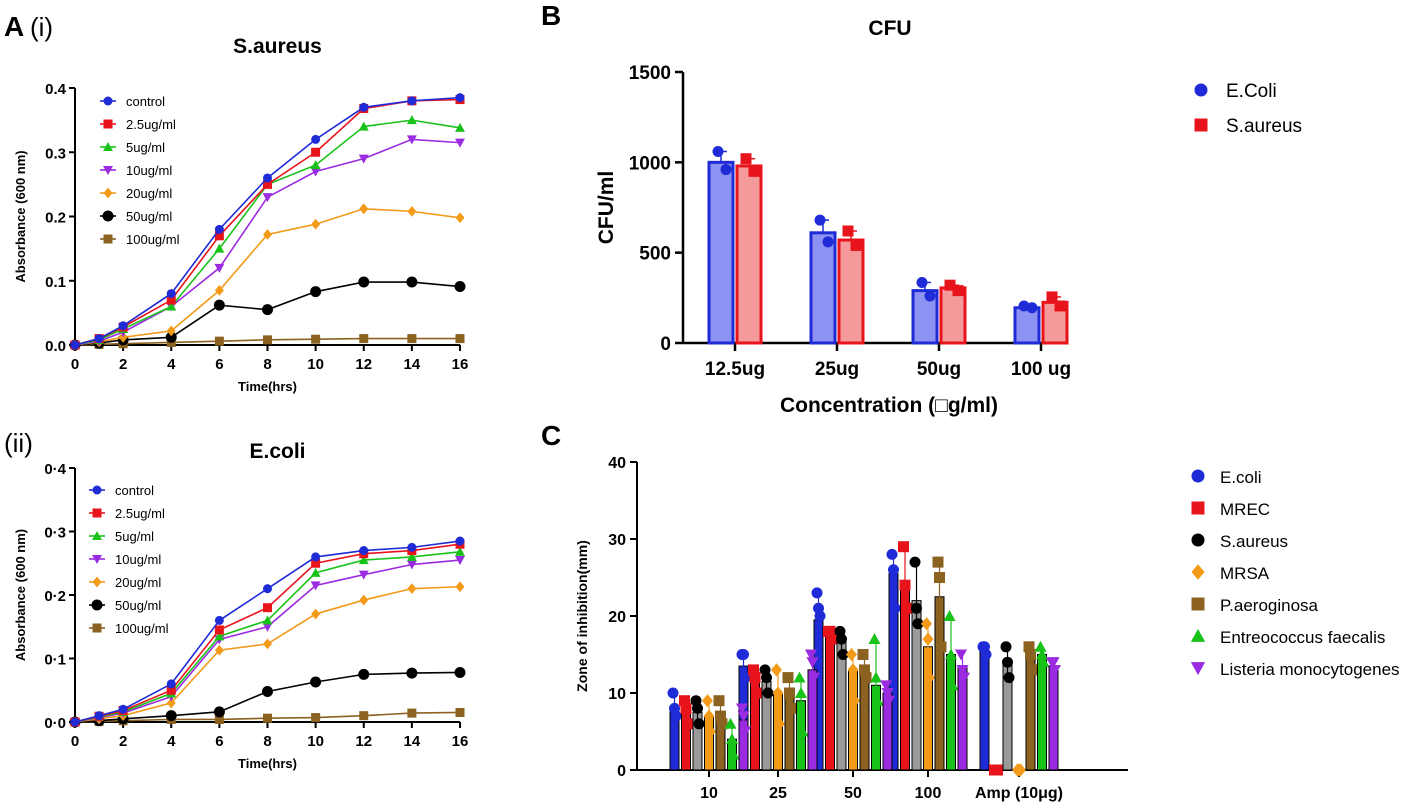  Describe the element at coordinates (551, 15) in the screenshot. I see `panel-label-b: B` at that location.